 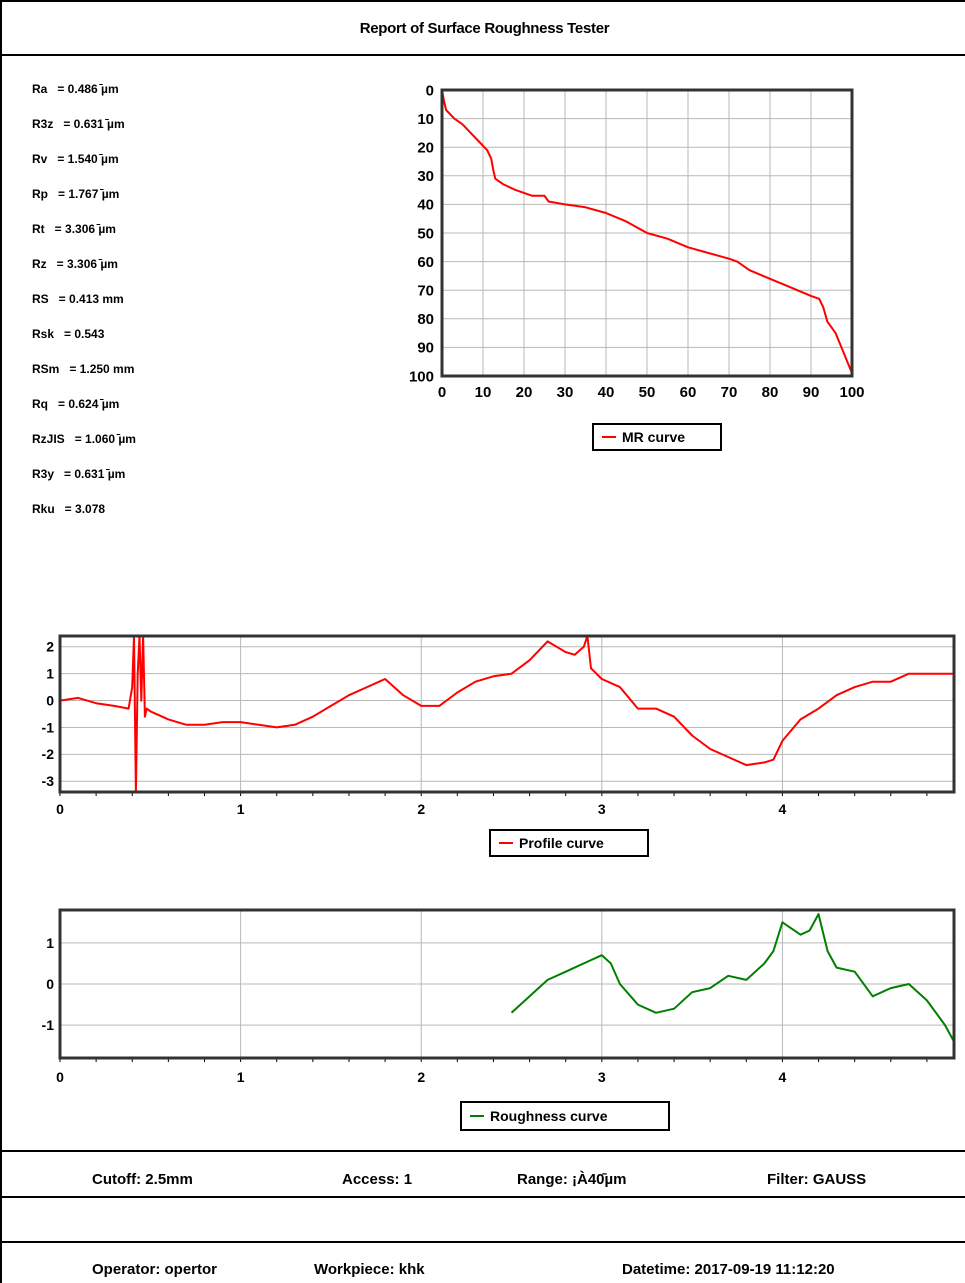 What do you see at coordinates (425, 290) in the screenshot?
I see `y-tick-label: 70` at bounding box center [425, 290].